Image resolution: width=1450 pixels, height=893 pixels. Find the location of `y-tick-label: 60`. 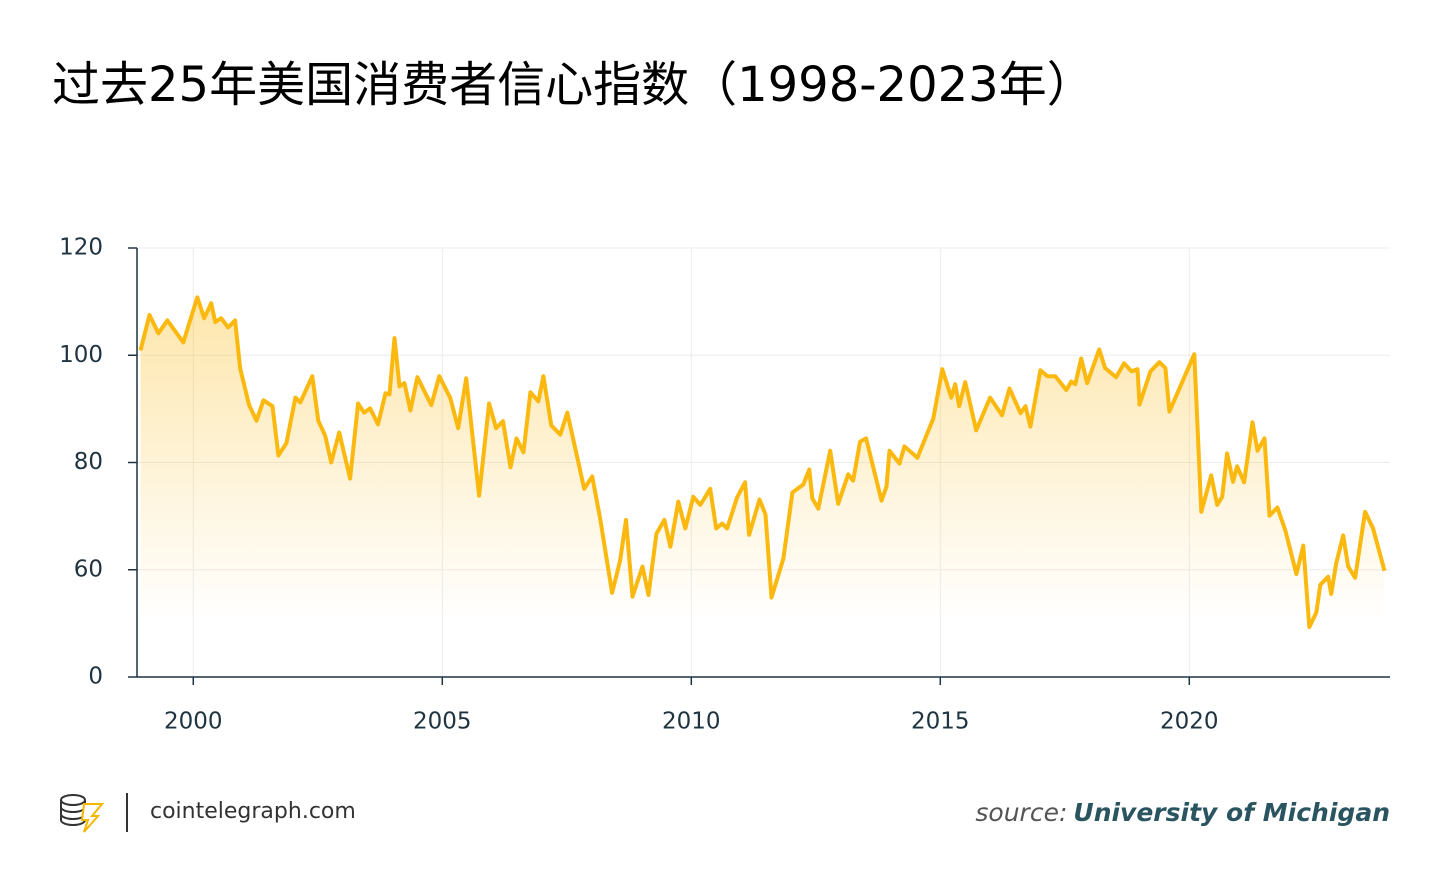

y-tick-label: 60 is located at coordinates (88, 569).